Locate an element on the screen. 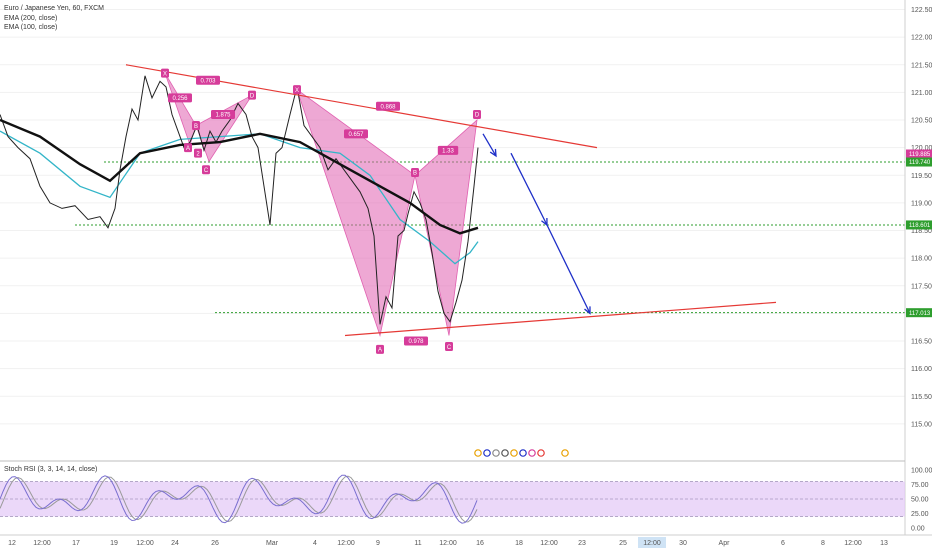  time-tick-label: 17 is located at coordinates (76, 543).